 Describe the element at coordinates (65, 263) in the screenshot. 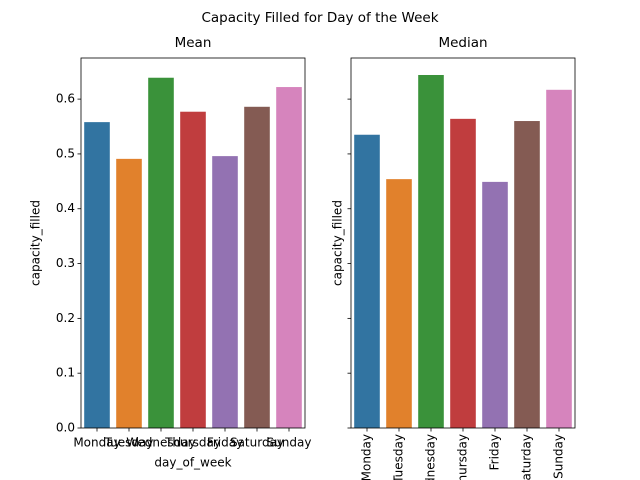

I see `y-tick-label: 0.3` at that location.